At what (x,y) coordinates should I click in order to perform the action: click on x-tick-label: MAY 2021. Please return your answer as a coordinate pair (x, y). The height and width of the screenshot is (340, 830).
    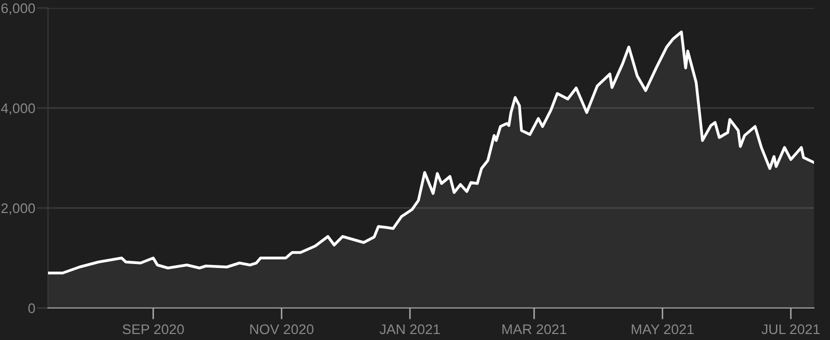
    Looking at the image, I should click on (663, 329).